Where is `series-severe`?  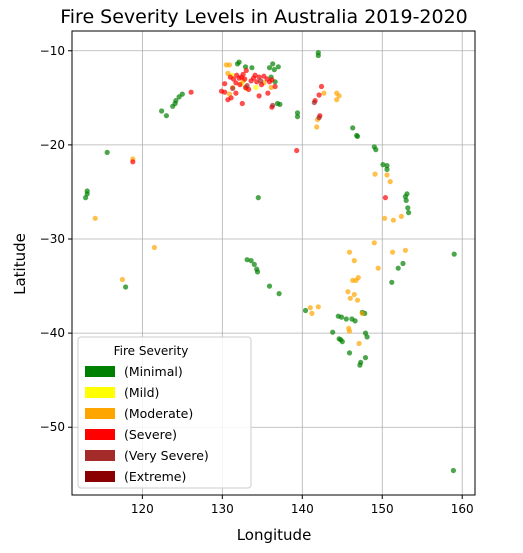
series-severe is located at coordinates (259, 134).